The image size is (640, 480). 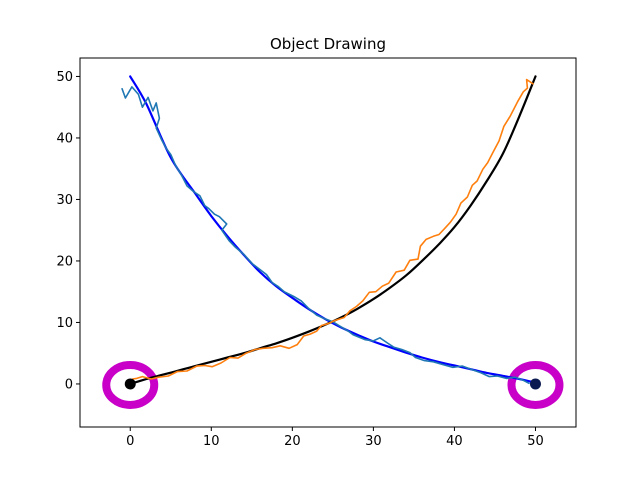 What do you see at coordinates (211, 441) in the screenshot?
I see `x-tick-label: 10` at bounding box center [211, 441].